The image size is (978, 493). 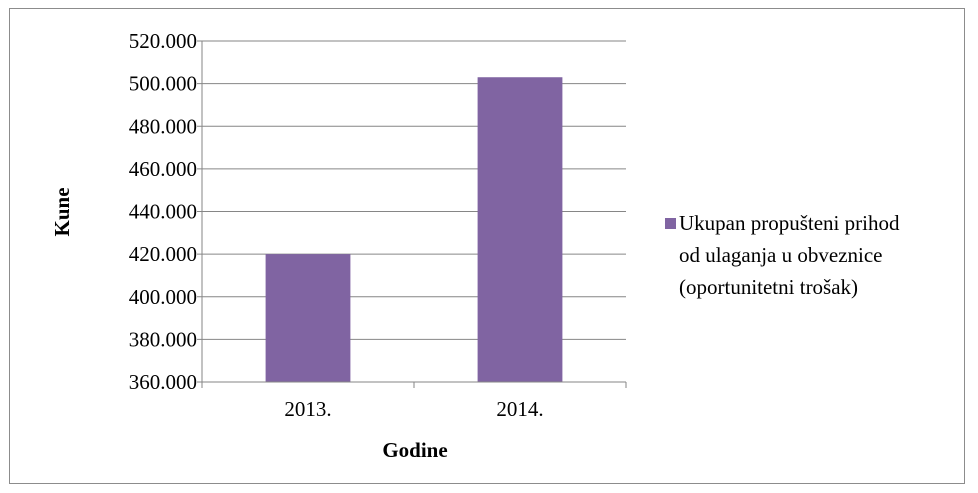 I want to click on y-tick-label: 400.000, so click(x=163, y=297).